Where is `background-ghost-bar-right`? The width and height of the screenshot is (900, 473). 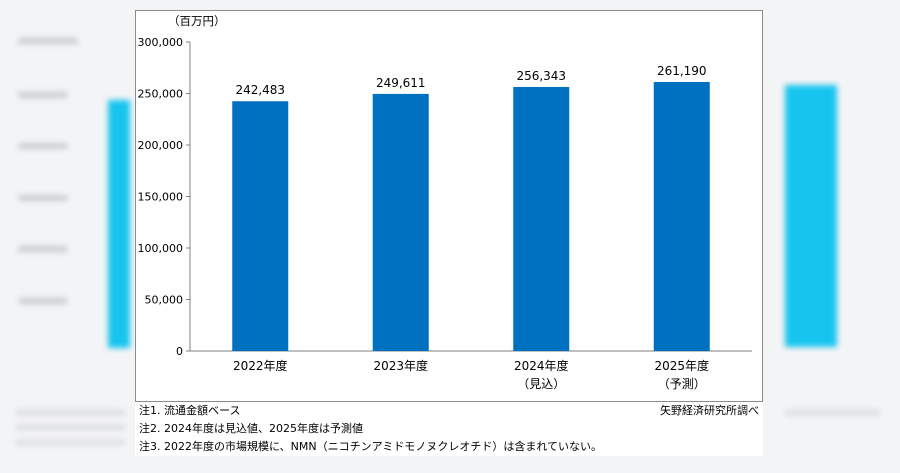 background-ghost-bar-right is located at coordinates (811, 216).